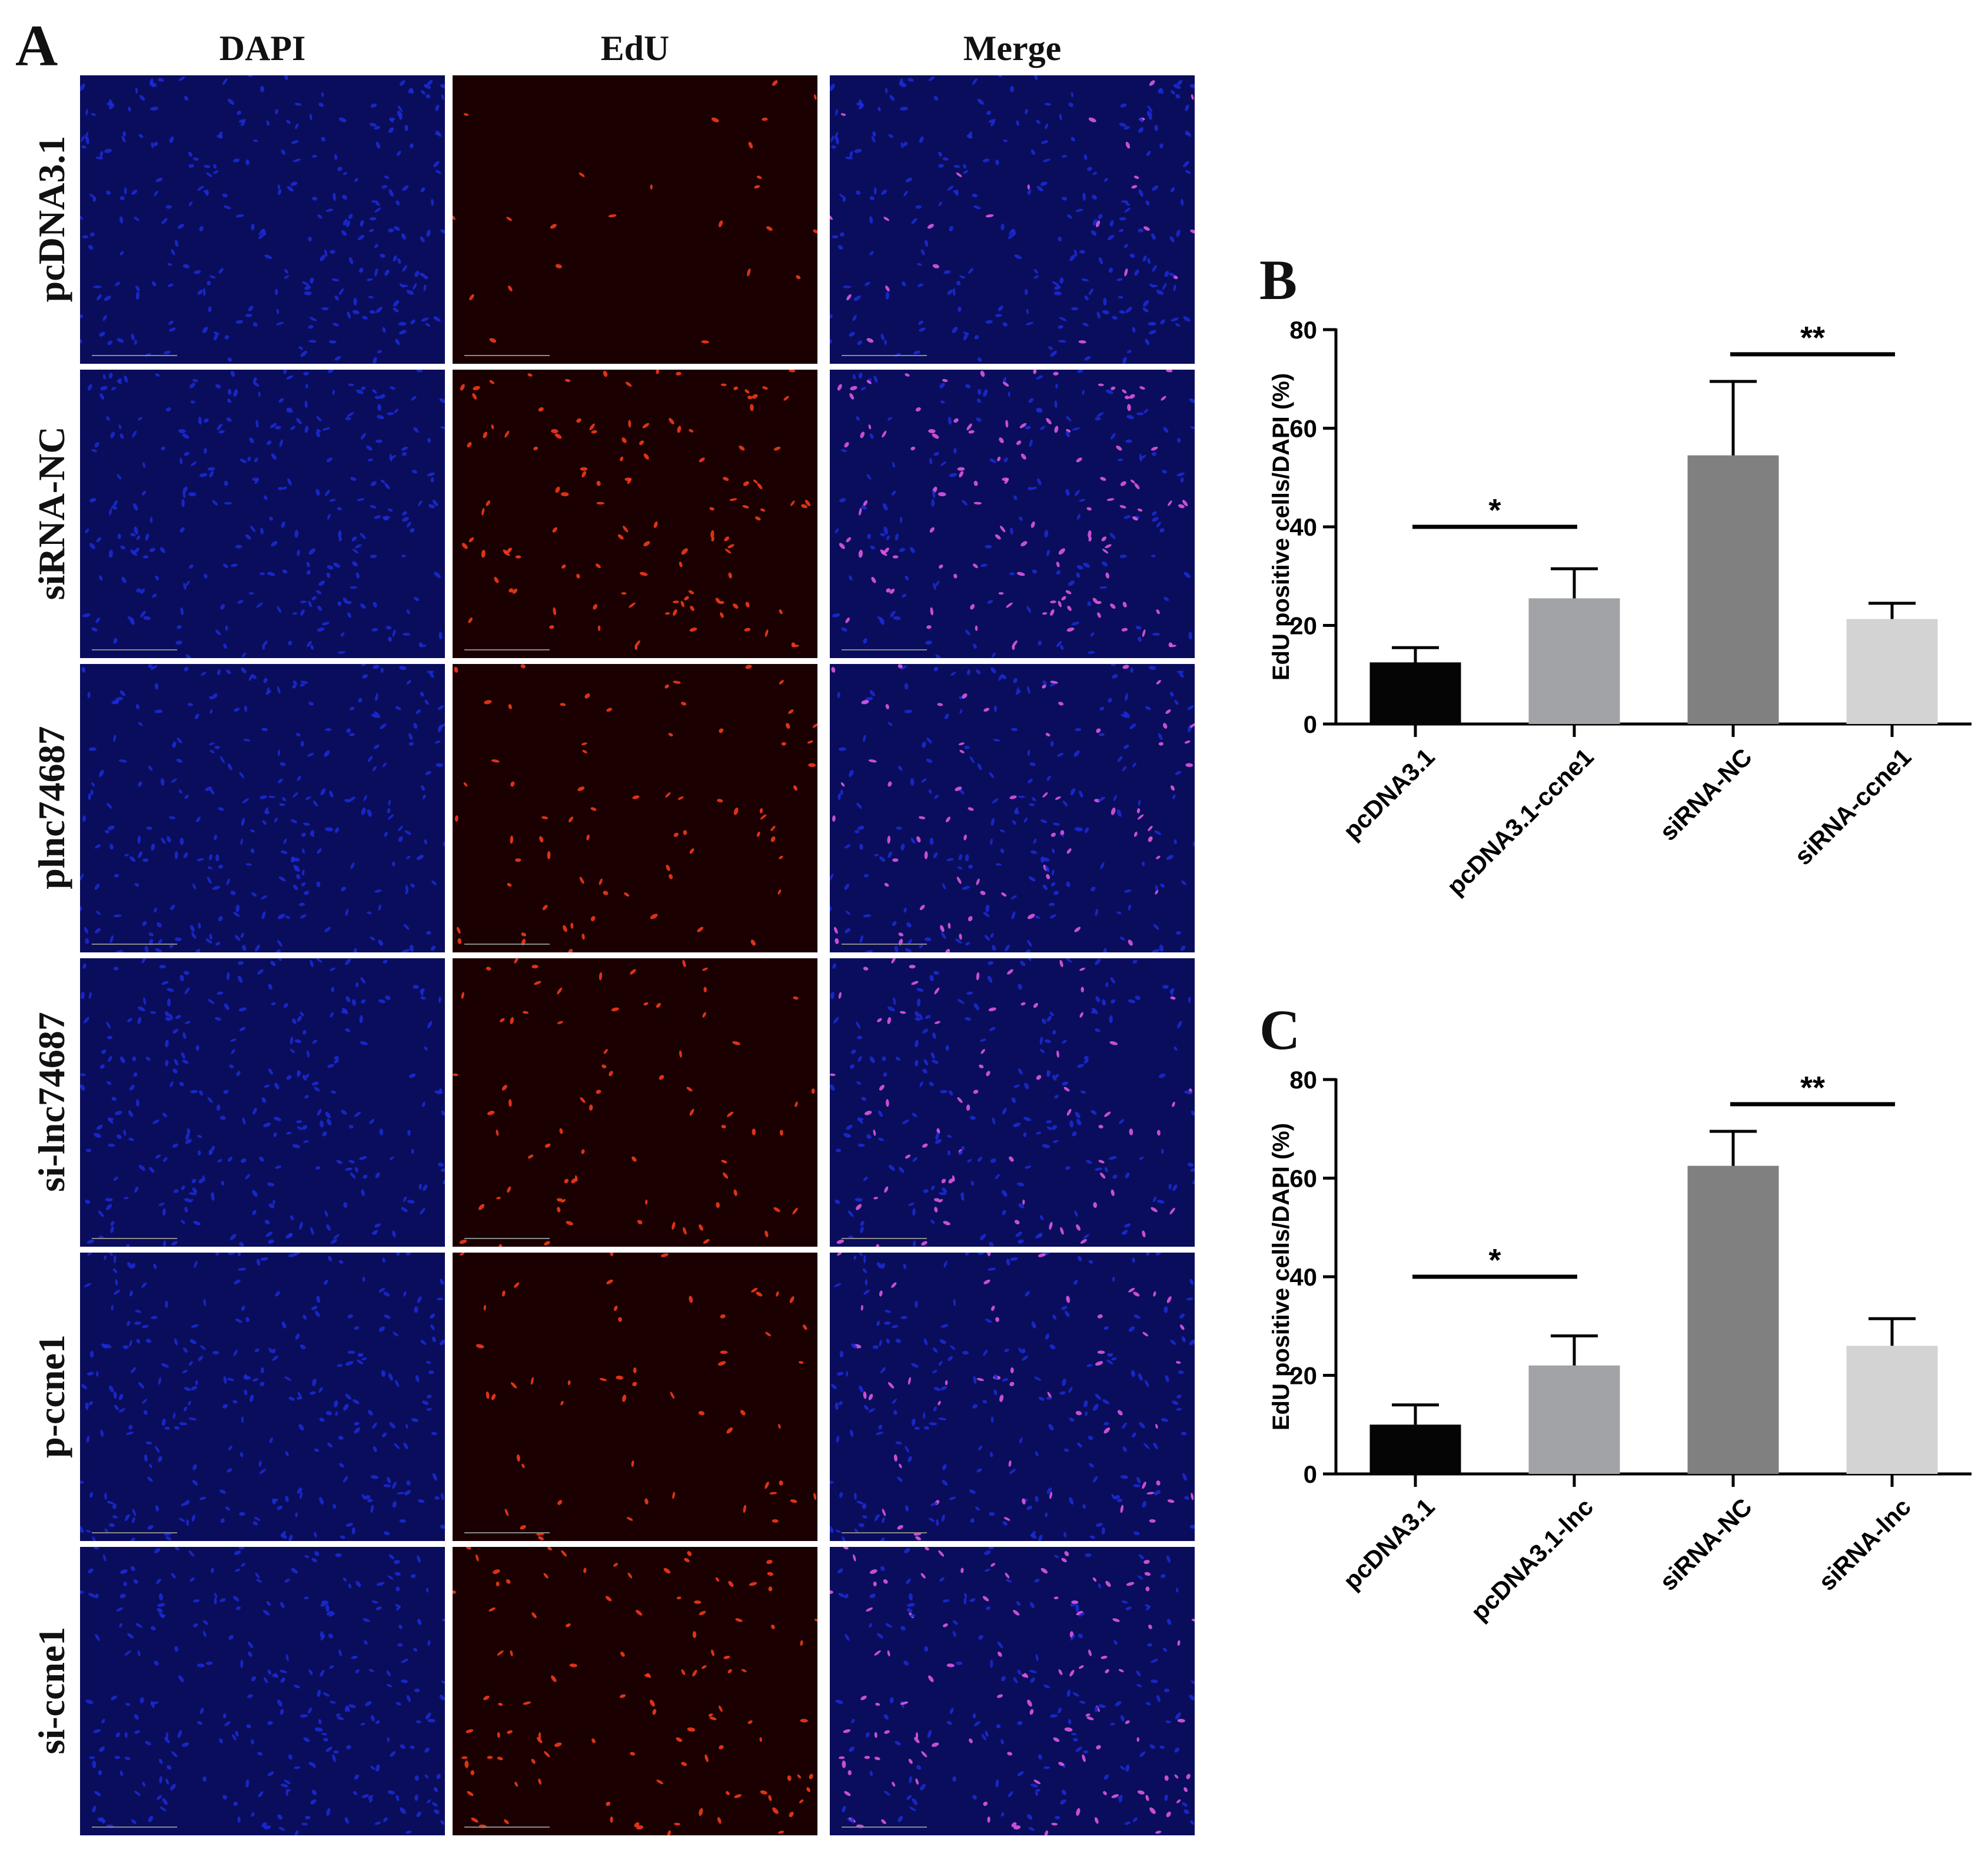 The image size is (1988, 1853). I want to click on chart-c-bar, so click(1415, 1449).